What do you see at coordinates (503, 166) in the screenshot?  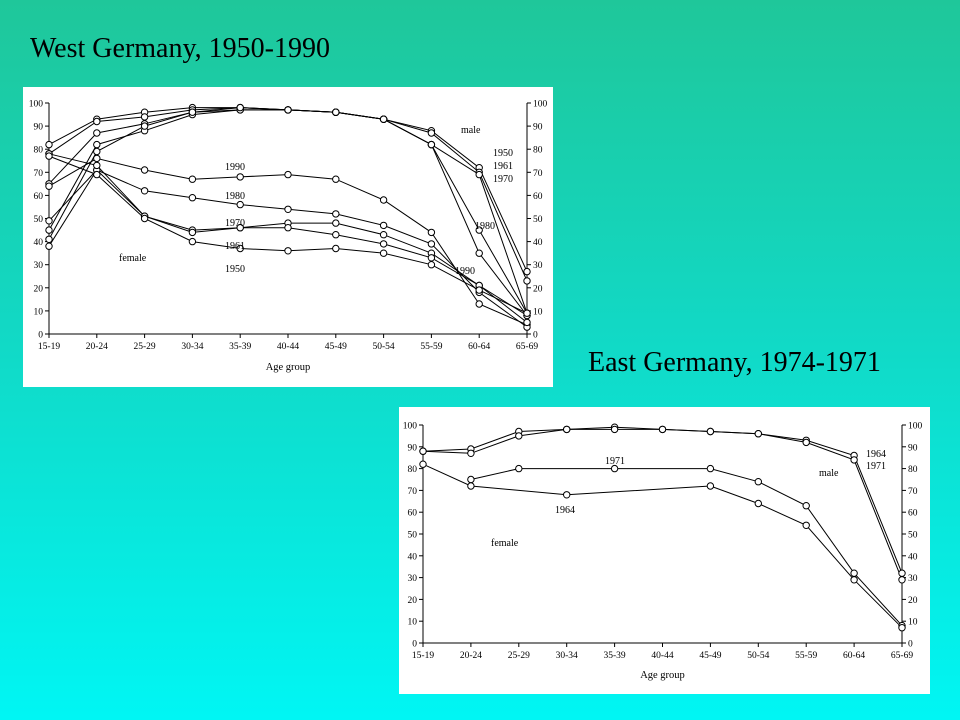 I see `annotation-male-1961: 1961` at bounding box center [503, 166].